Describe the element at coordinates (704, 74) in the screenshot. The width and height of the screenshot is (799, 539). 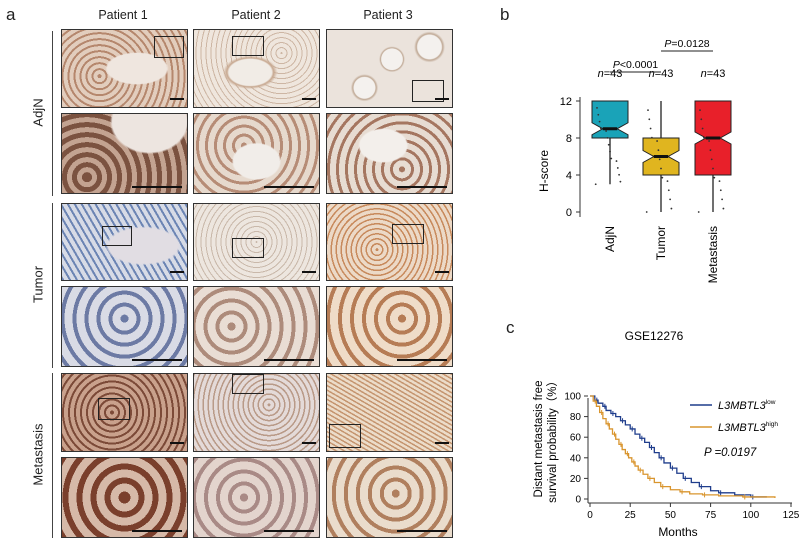
I see `n-label-symbol: n` at that location.